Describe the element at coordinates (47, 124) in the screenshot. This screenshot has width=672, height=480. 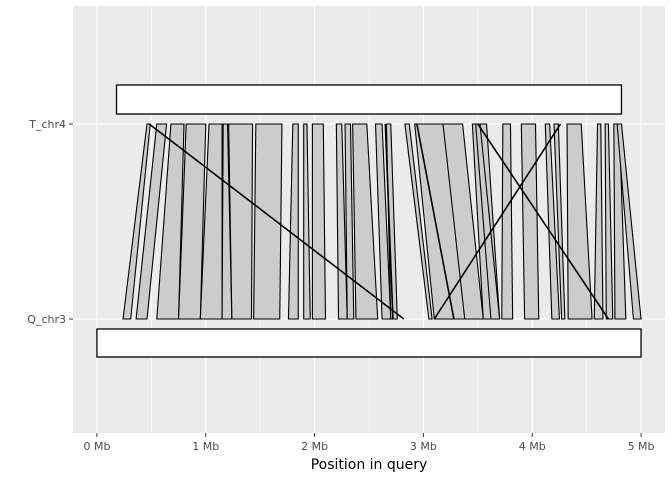
I see `y-tick-label: T_chr4` at that location.